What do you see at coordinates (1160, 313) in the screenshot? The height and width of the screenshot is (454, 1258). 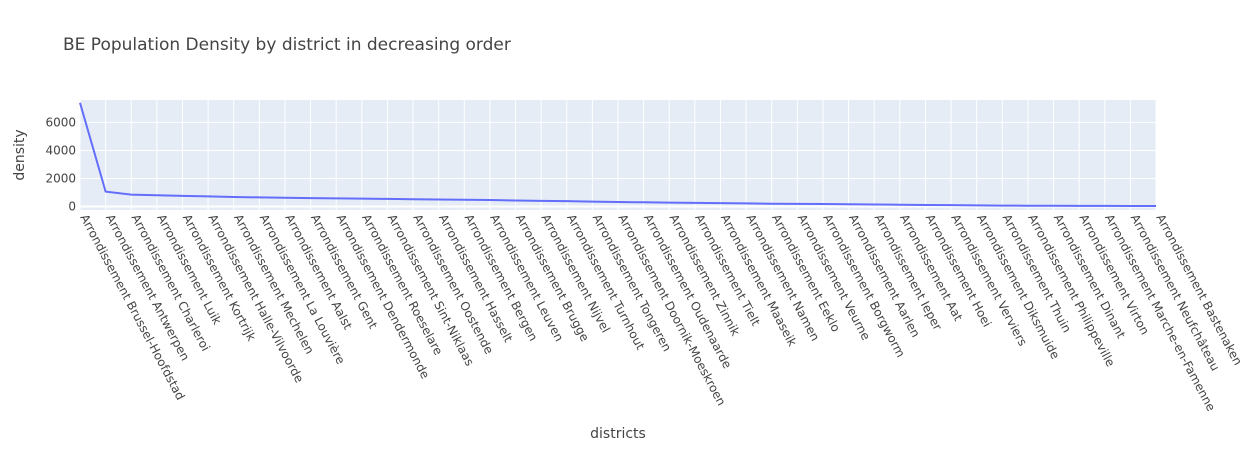 I see `x-tick-label: Arrondissement Marche-en-Famenne` at bounding box center [1160, 313].